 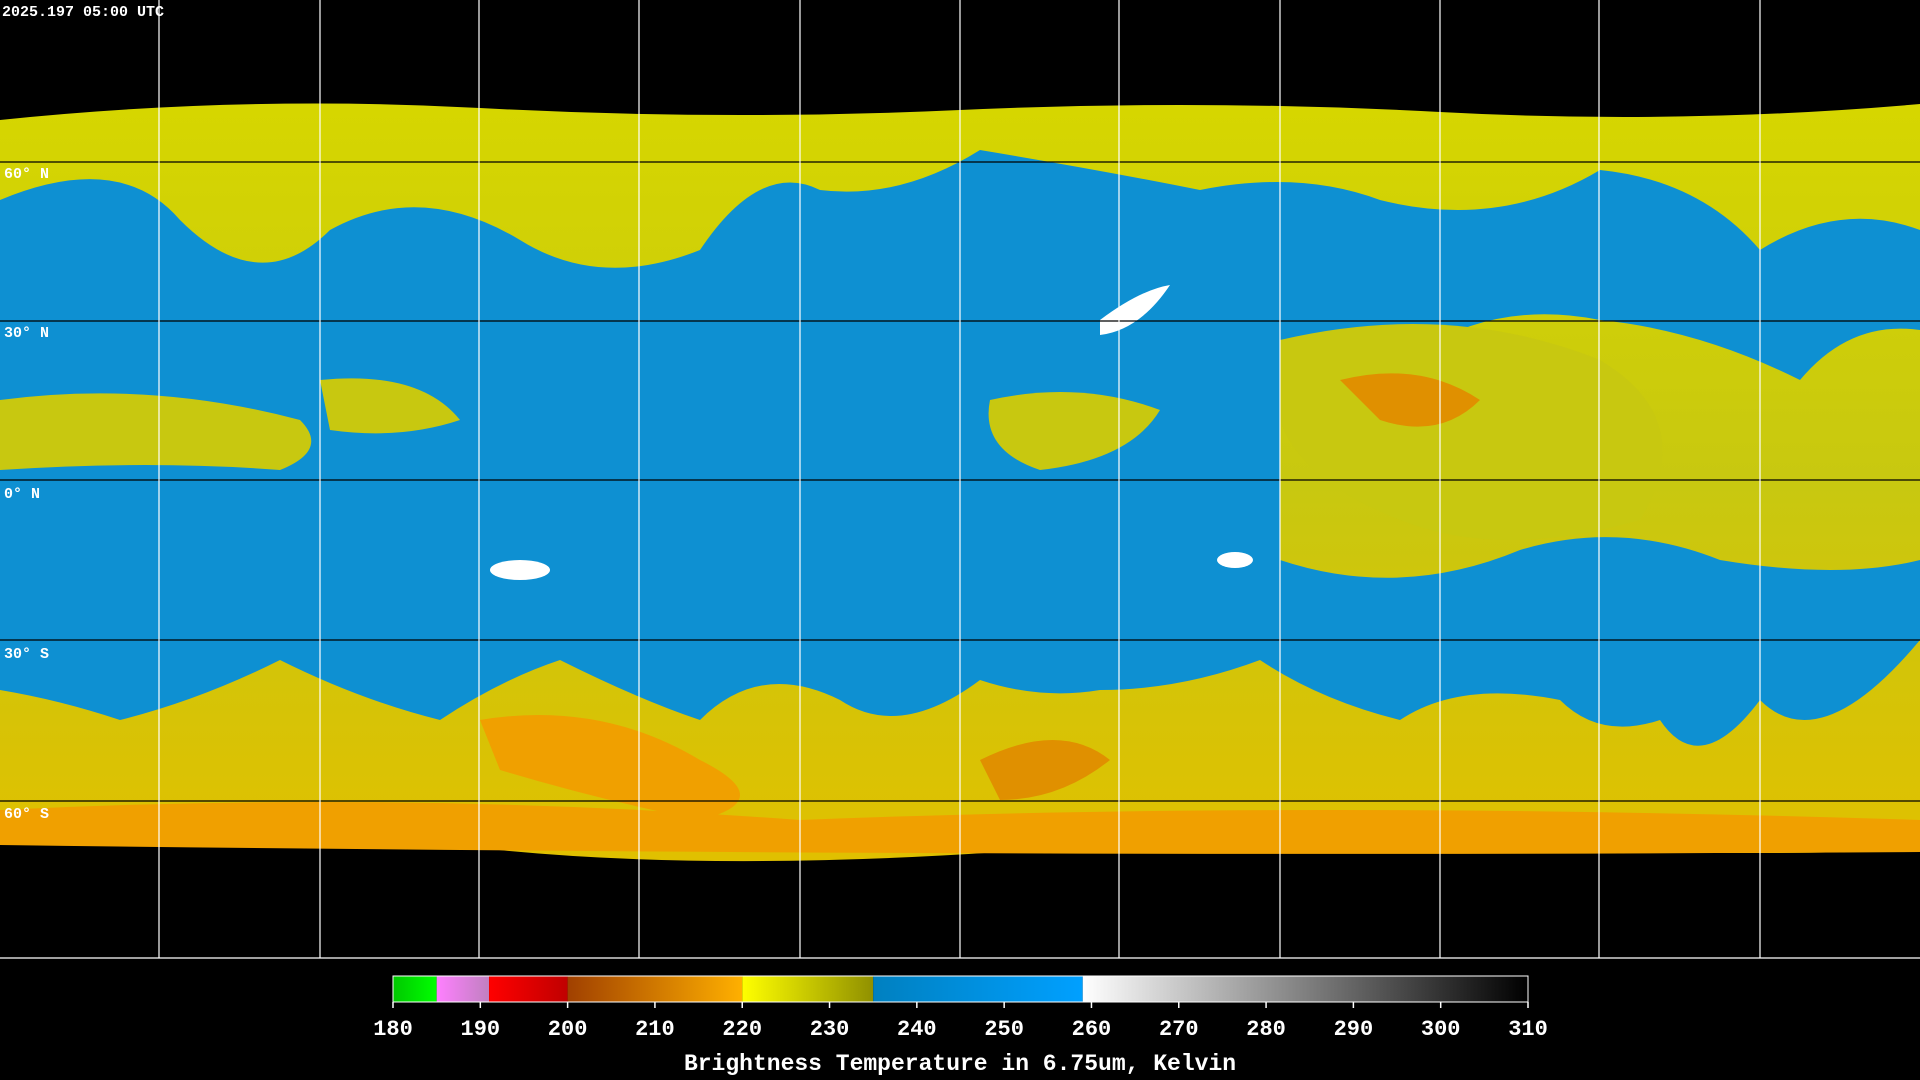 What do you see at coordinates (960, 1064) in the screenshot?
I see `colorbar-title: Brightness Temperature in 6.75um, Kelvin` at bounding box center [960, 1064].